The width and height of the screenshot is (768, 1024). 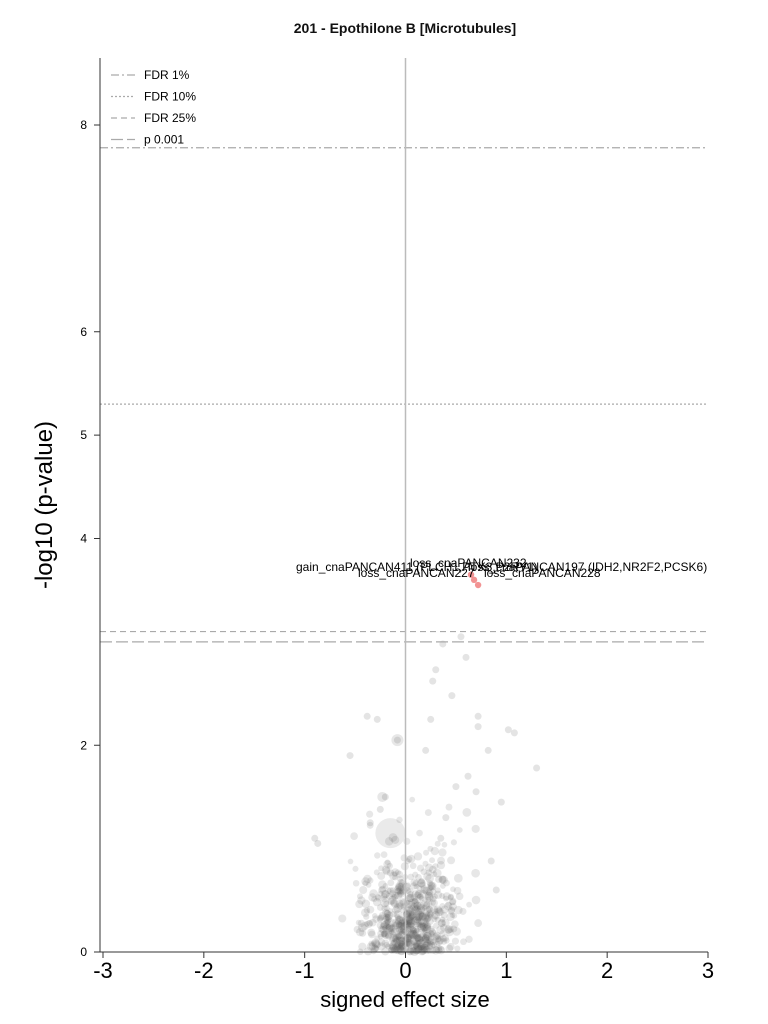 I want to click on x-ticks: -3 -2 -1 0 1 2 3, so click(x=403, y=967).